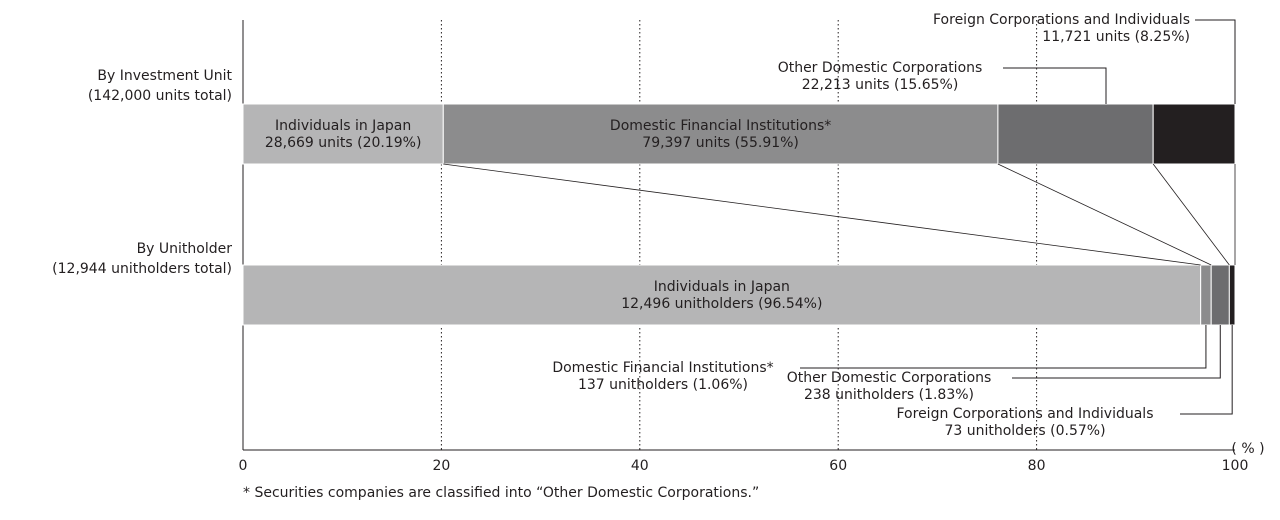 The width and height of the screenshot is (1280, 520). What do you see at coordinates (1247, 449) in the screenshot?
I see `x-axis-label: ( % )` at bounding box center [1247, 449].